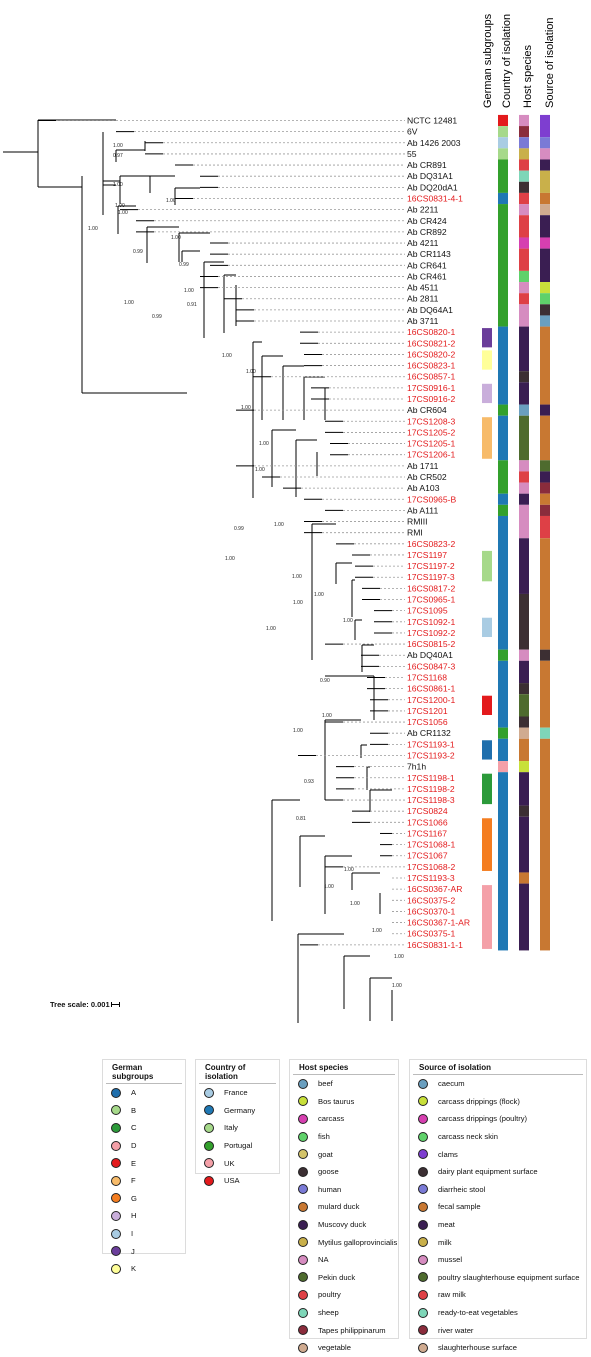 This screenshot has height=1357, width=591. I want to click on legend-item: mussel, so click(498, 1260).